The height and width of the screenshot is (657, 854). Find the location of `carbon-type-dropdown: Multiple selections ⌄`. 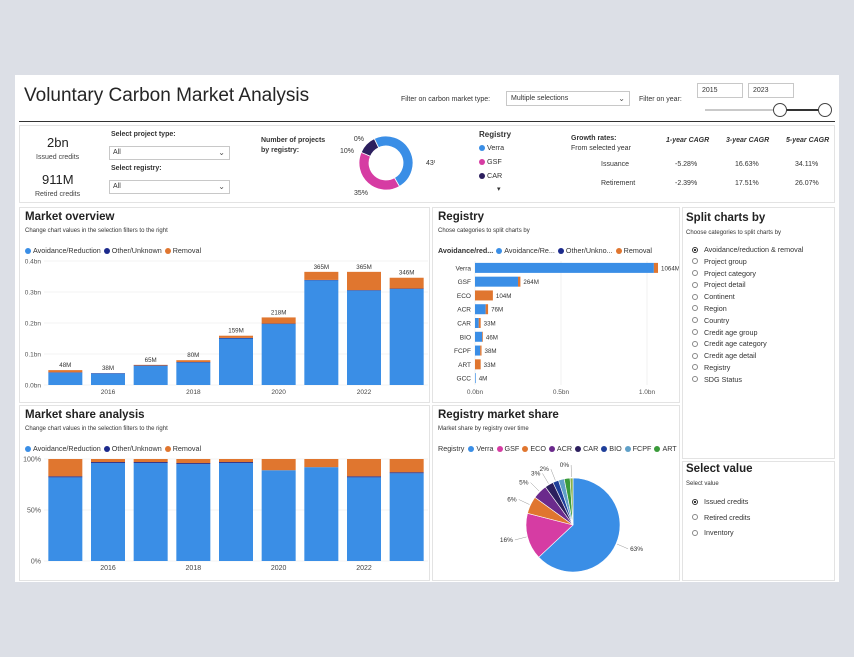

carbon-type-dropdown: Multiple selections ⌄ is located at coordinates (568, 98).